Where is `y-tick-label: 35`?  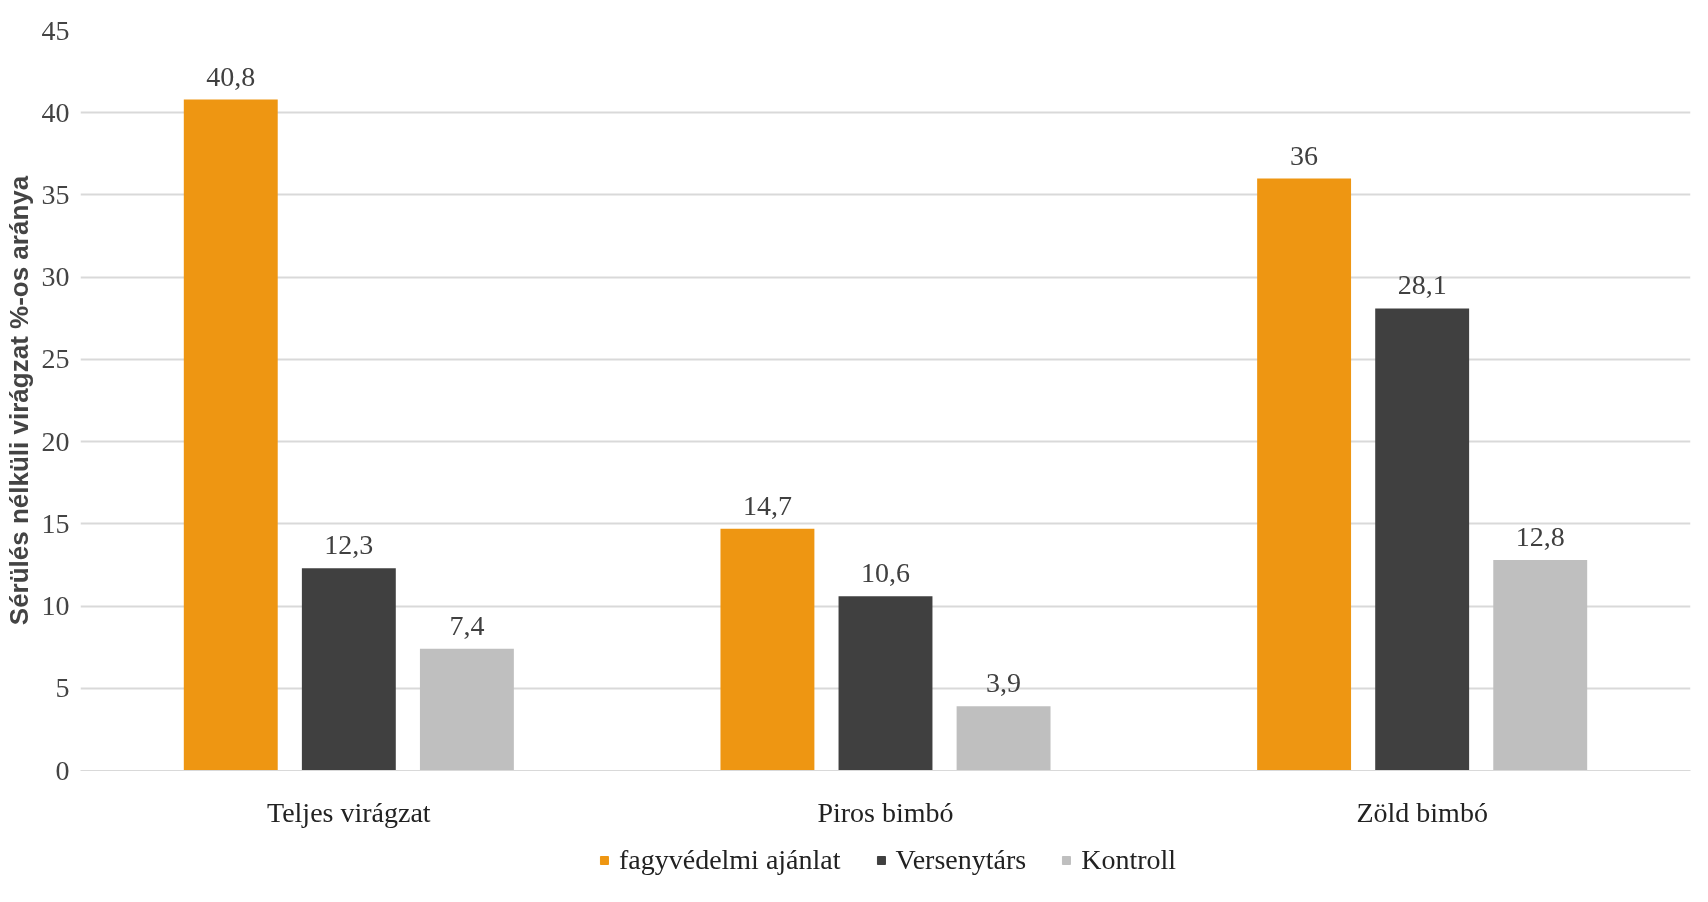
y-tick-label: 35 is located at coordinates (55, 194).